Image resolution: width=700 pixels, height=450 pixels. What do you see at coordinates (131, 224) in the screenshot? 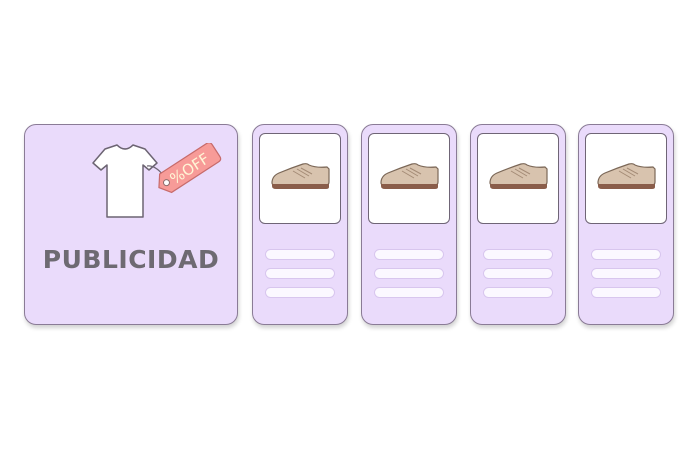
I see `advertisement-banner: %OFF PUBLICIDAD` at bounding box center [131, 224].